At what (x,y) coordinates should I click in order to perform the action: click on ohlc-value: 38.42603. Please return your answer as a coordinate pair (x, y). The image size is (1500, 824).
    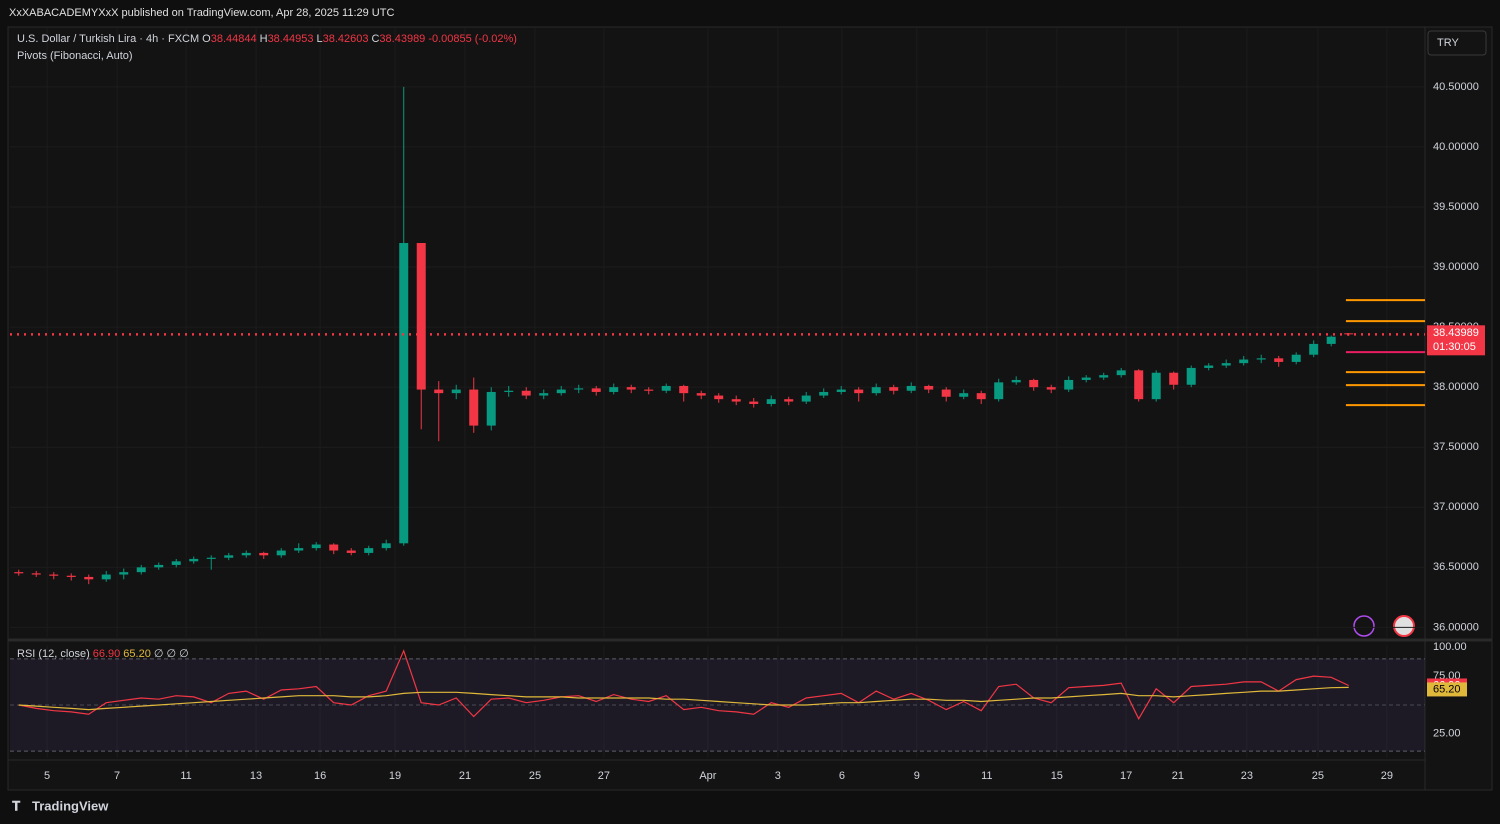
    Looking at the image, I should click on (345, 39).